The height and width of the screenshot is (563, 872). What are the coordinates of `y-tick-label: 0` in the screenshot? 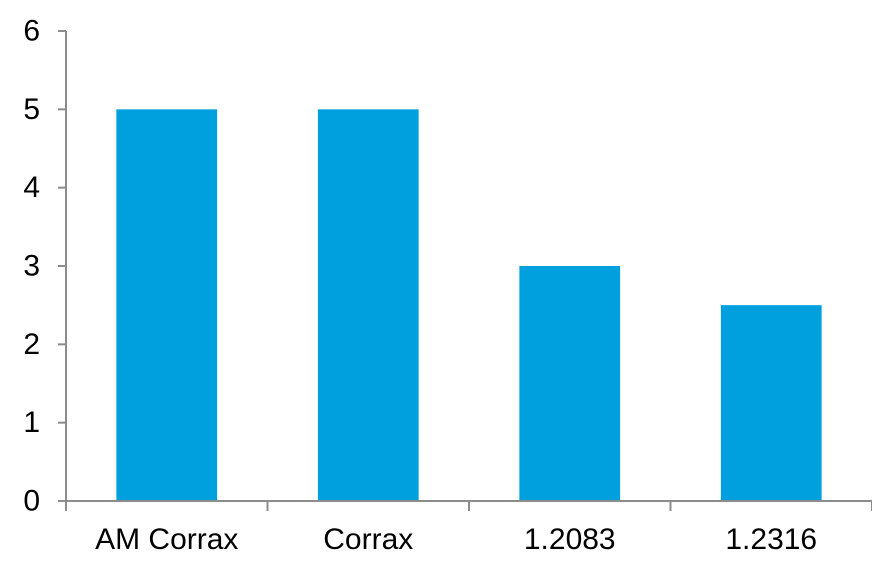 It's located at (31, 501).